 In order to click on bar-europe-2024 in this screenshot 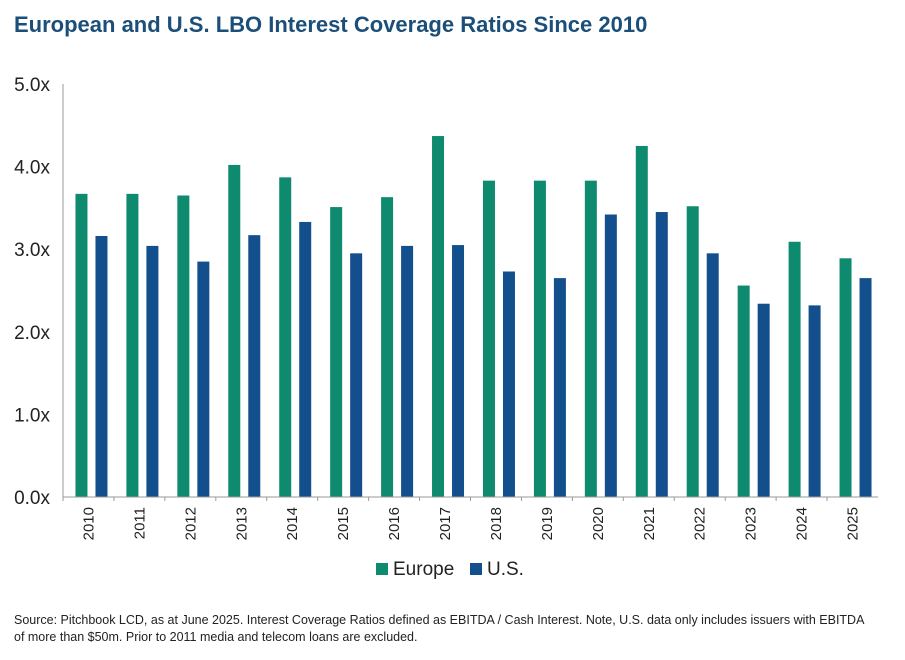, I will do `click(794, 369)`.